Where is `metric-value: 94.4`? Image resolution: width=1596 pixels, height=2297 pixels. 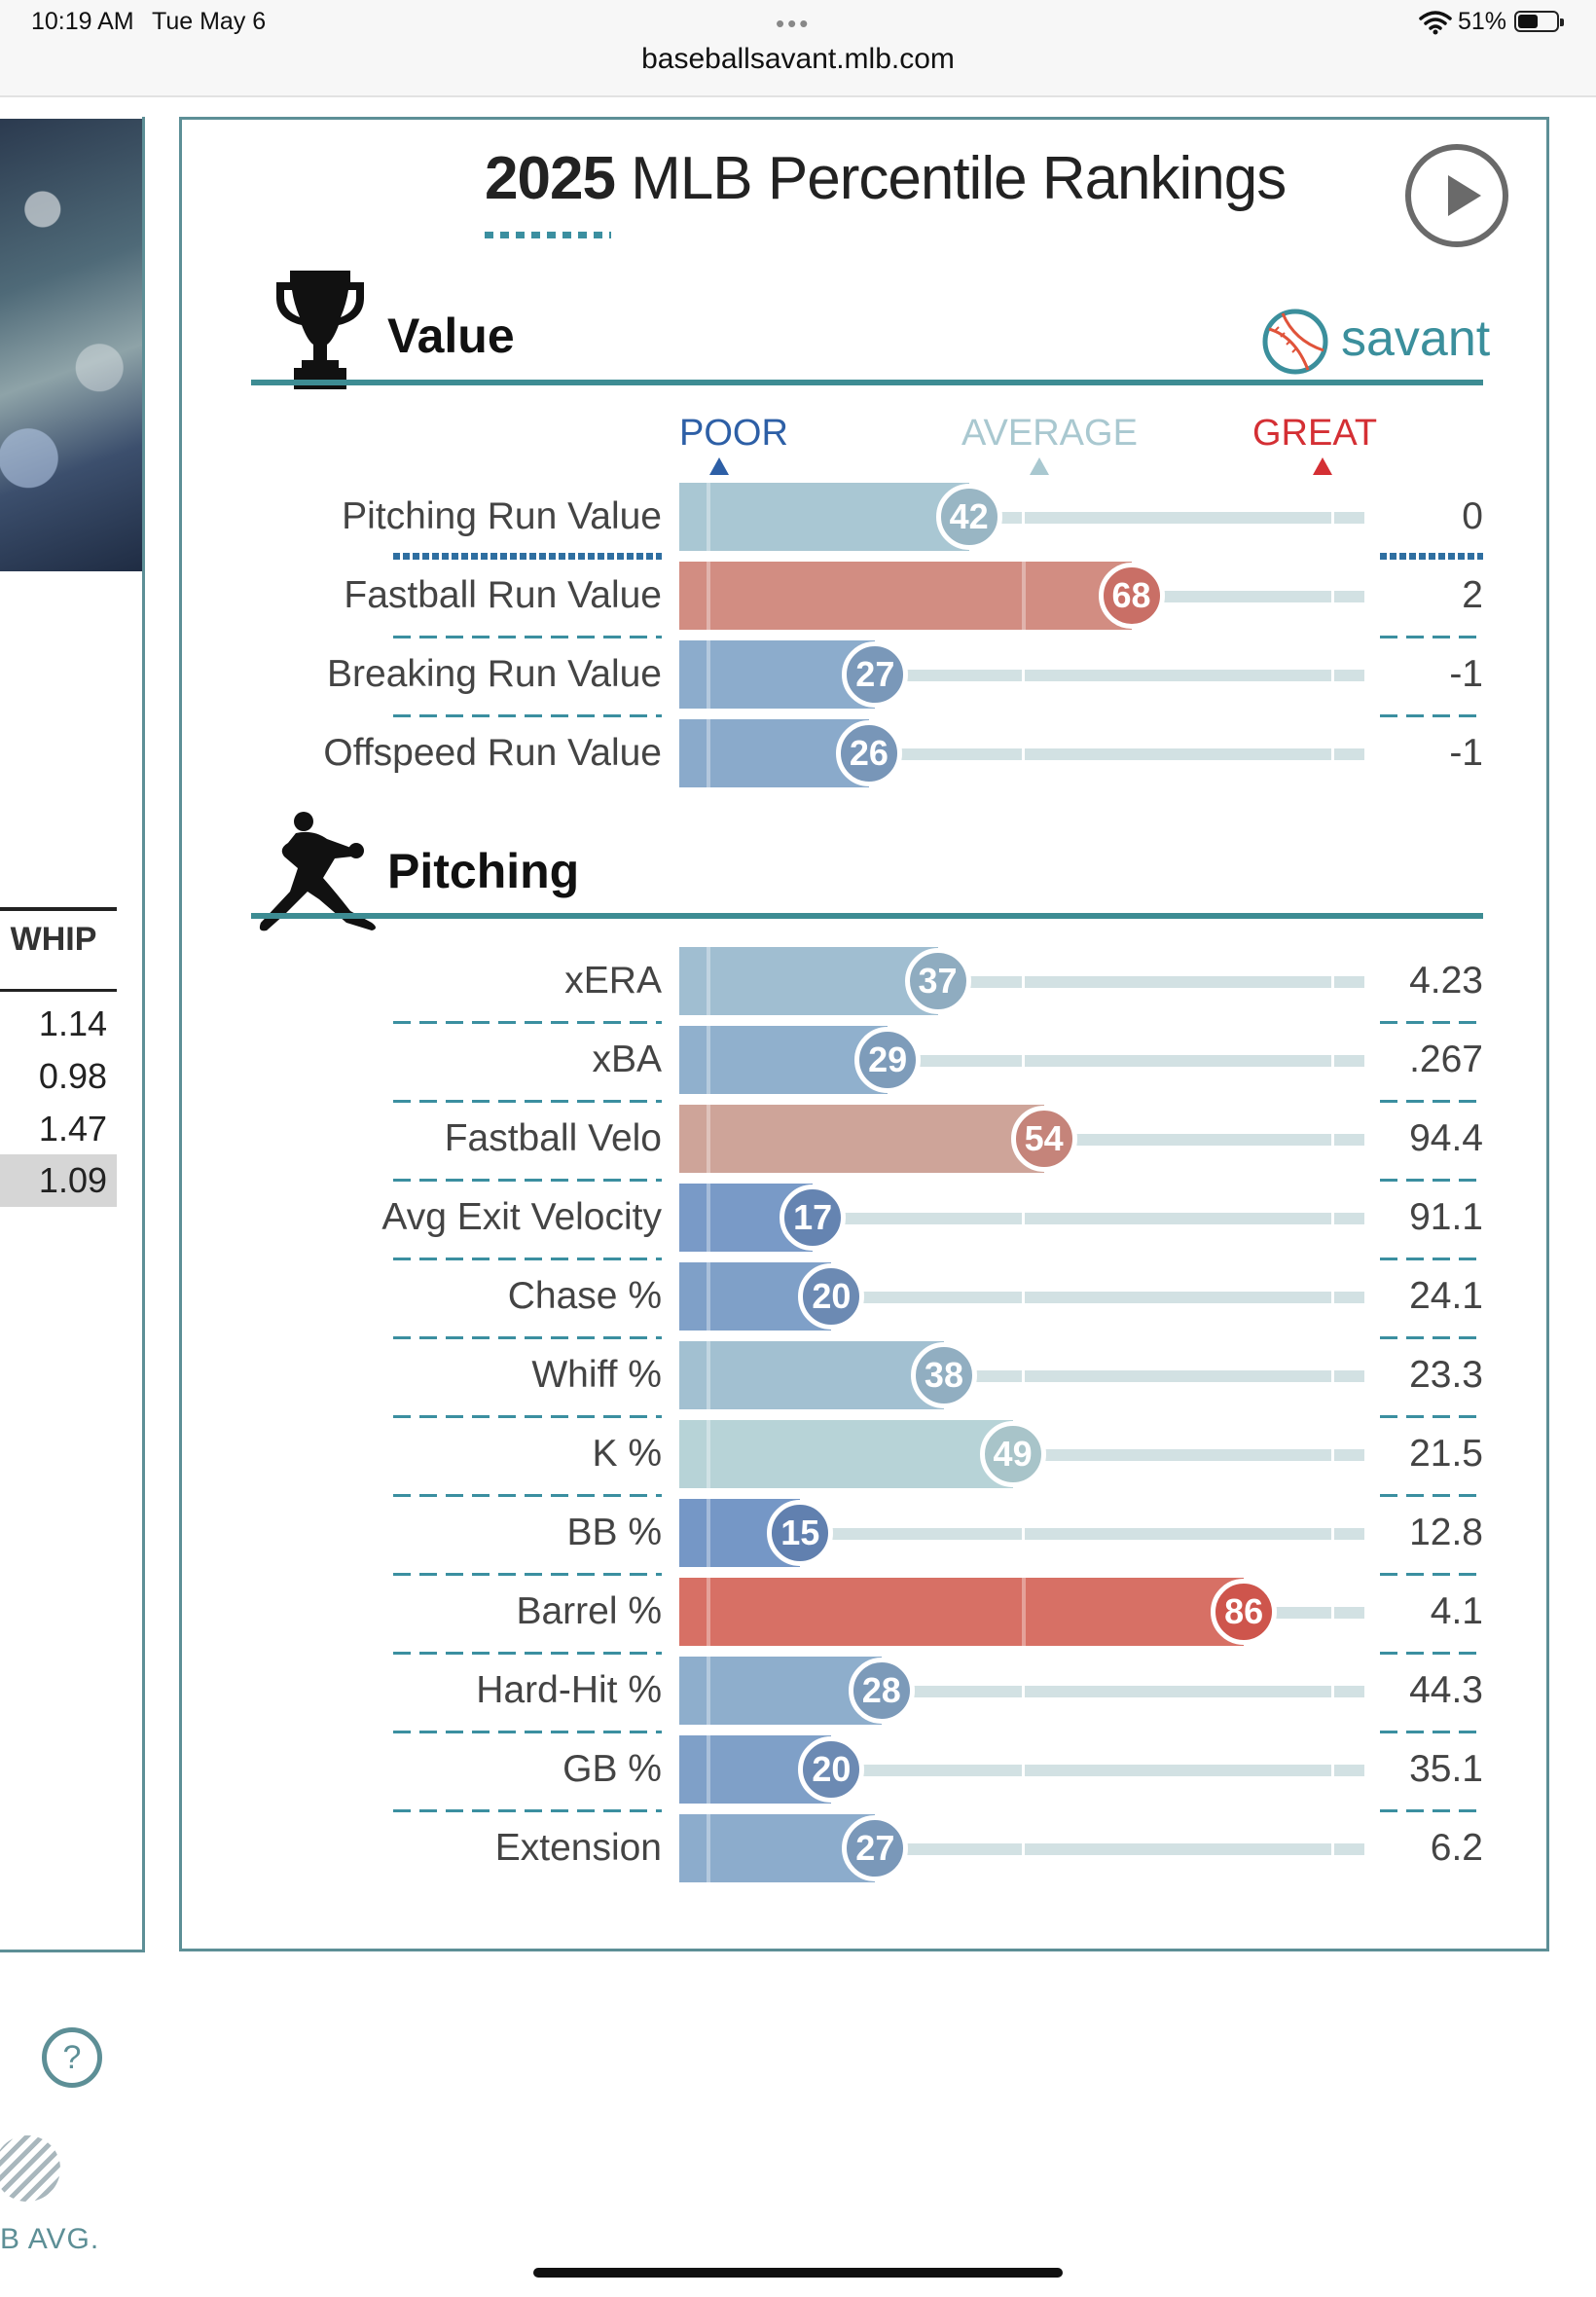
metric-value: 94.4 is located at coordinates (1446, 1138).